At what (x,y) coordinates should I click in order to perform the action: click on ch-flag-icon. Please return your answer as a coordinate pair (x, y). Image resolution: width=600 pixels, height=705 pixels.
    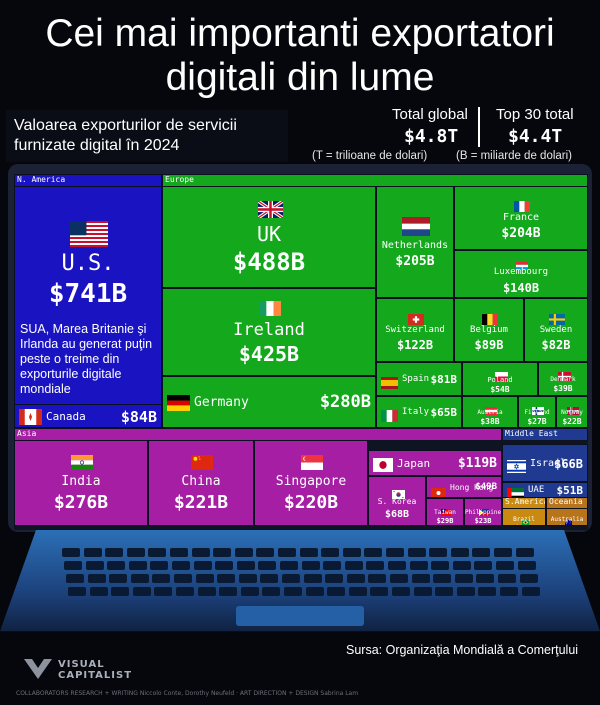
    Looking at the image, I should click on (416, 317).